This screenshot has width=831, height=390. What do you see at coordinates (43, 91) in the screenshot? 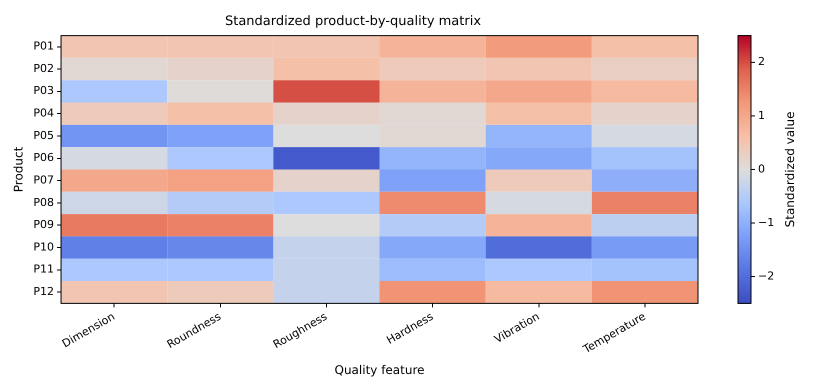
I see `y-tick-label: P03` at bounding box center [43, 91].